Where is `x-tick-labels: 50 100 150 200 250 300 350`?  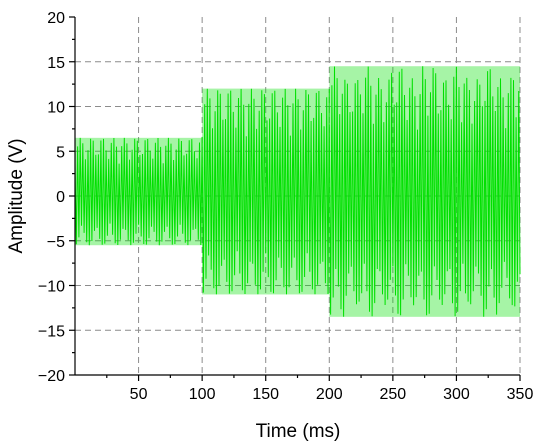 x-tick-labels: 50 100 150 200 250 300 350 is located at coordinates (332, 394).